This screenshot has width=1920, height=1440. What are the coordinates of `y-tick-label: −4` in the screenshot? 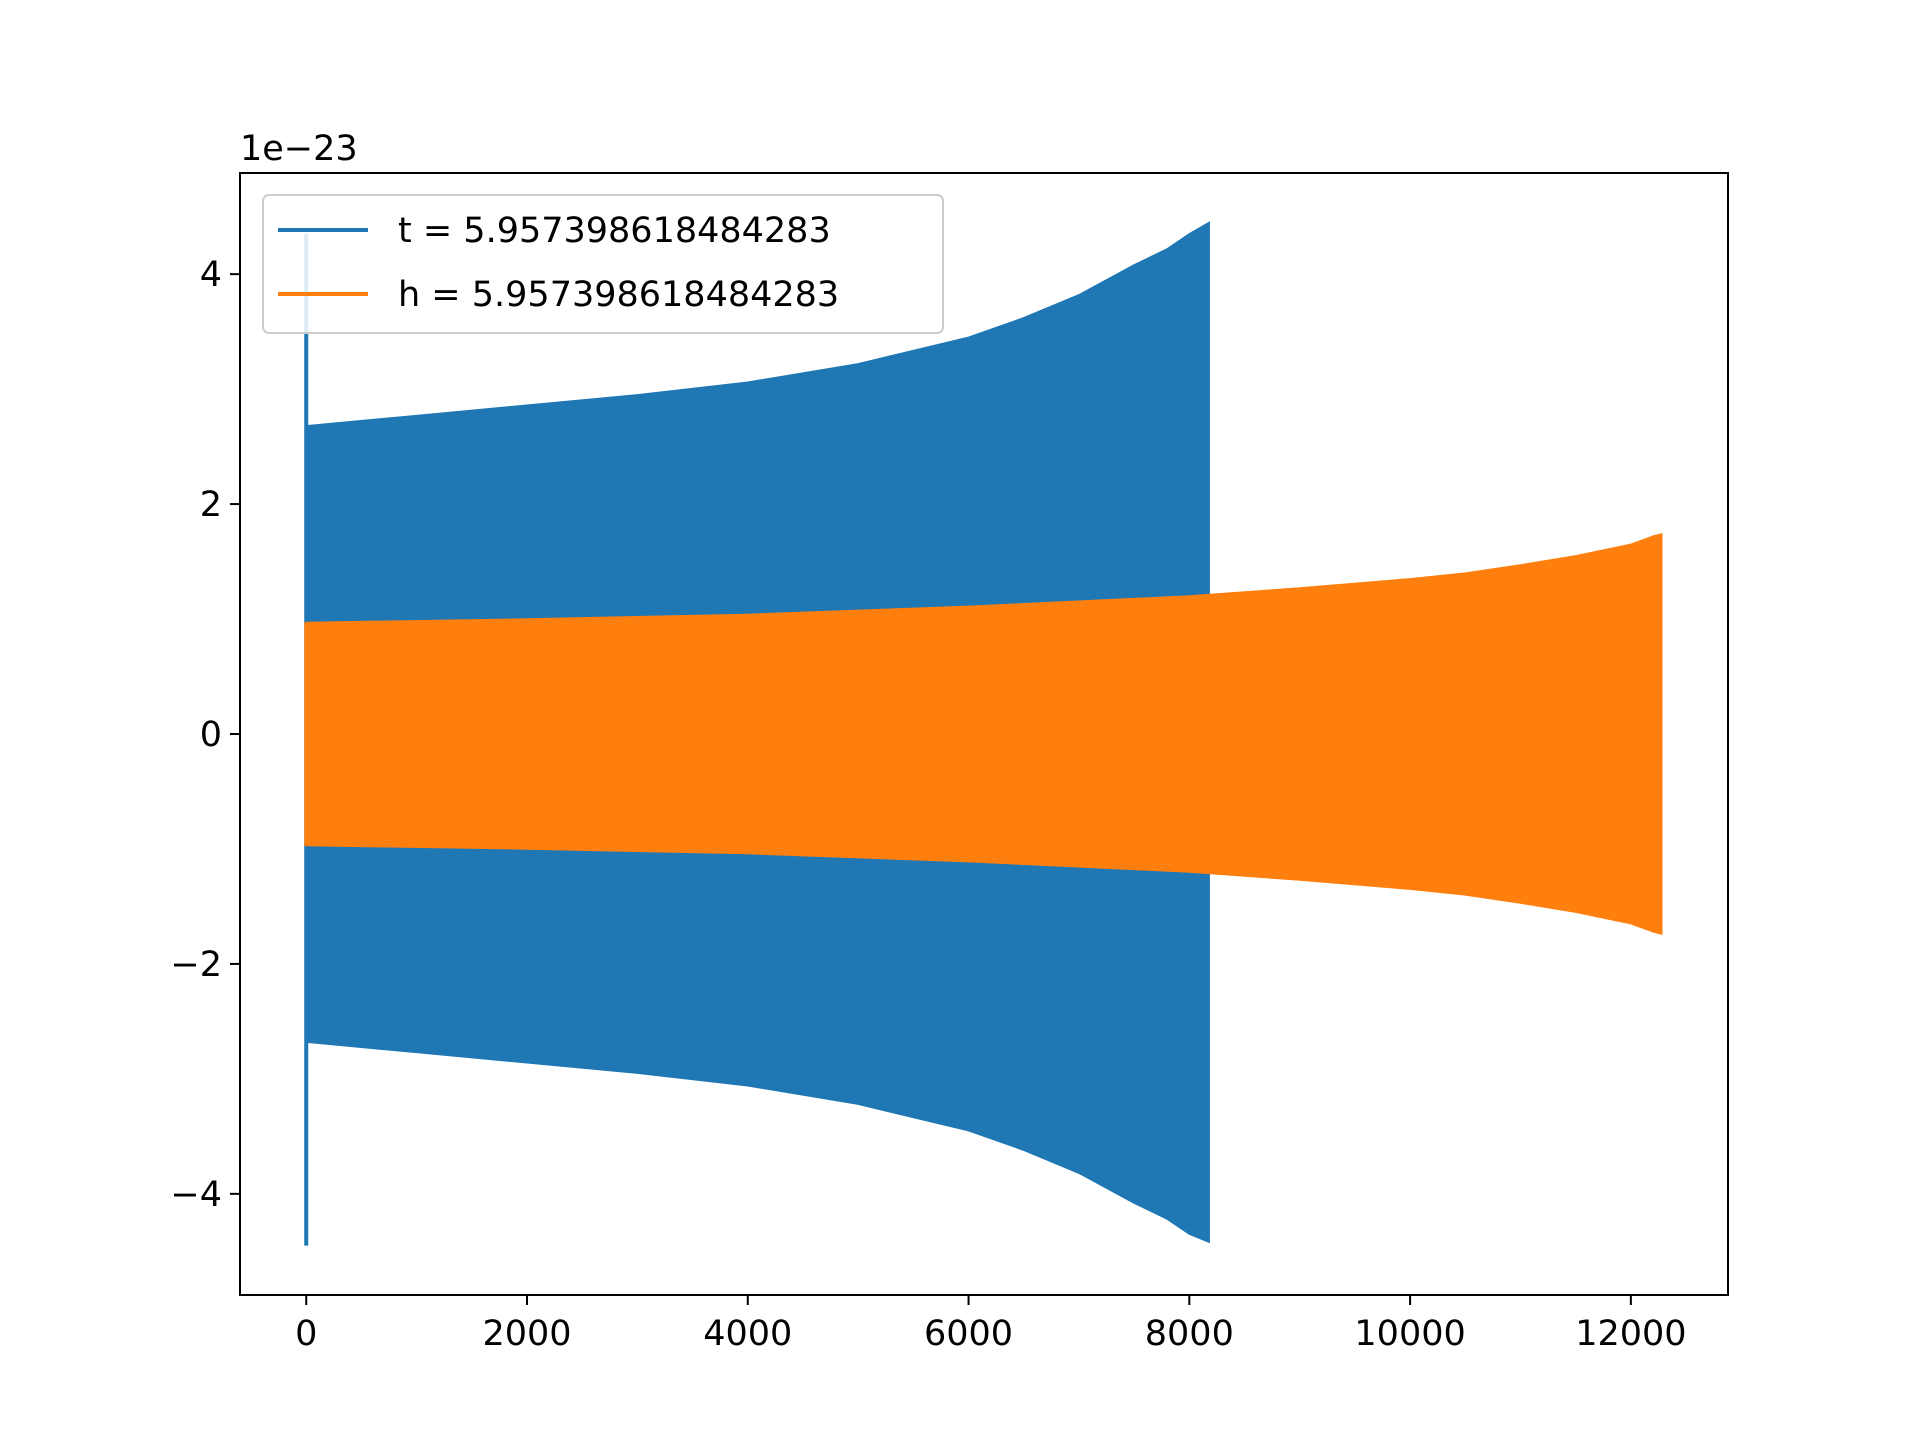 It's located at (196, 1195).